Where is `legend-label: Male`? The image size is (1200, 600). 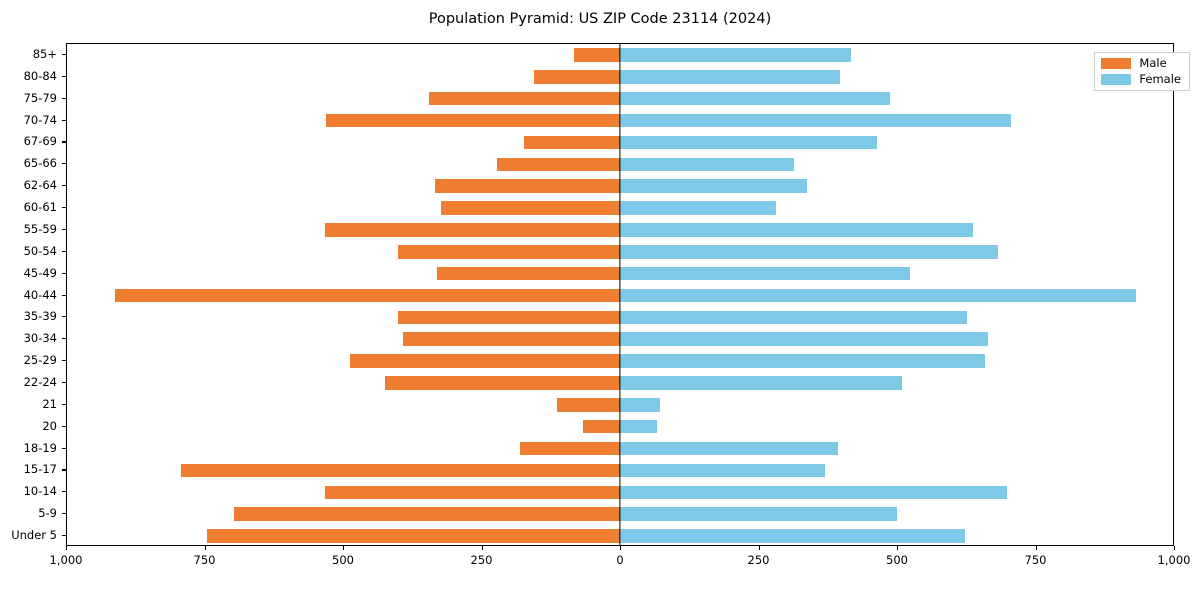
legend-label: Male is located at coordinates (1153, 63).